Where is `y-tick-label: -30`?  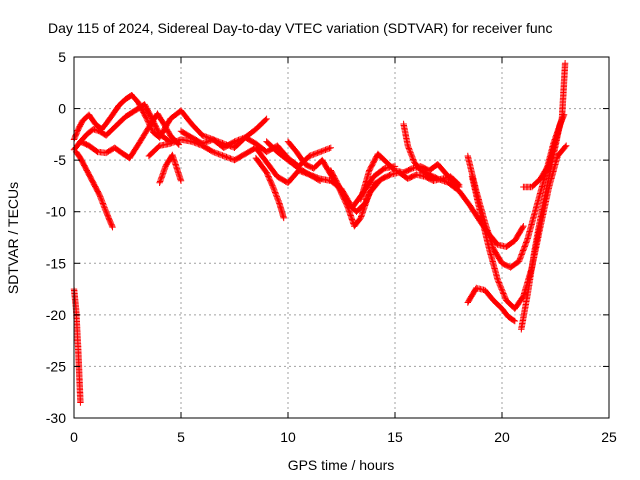
y-tick-label: -30 is located at coordinates (56, 418).